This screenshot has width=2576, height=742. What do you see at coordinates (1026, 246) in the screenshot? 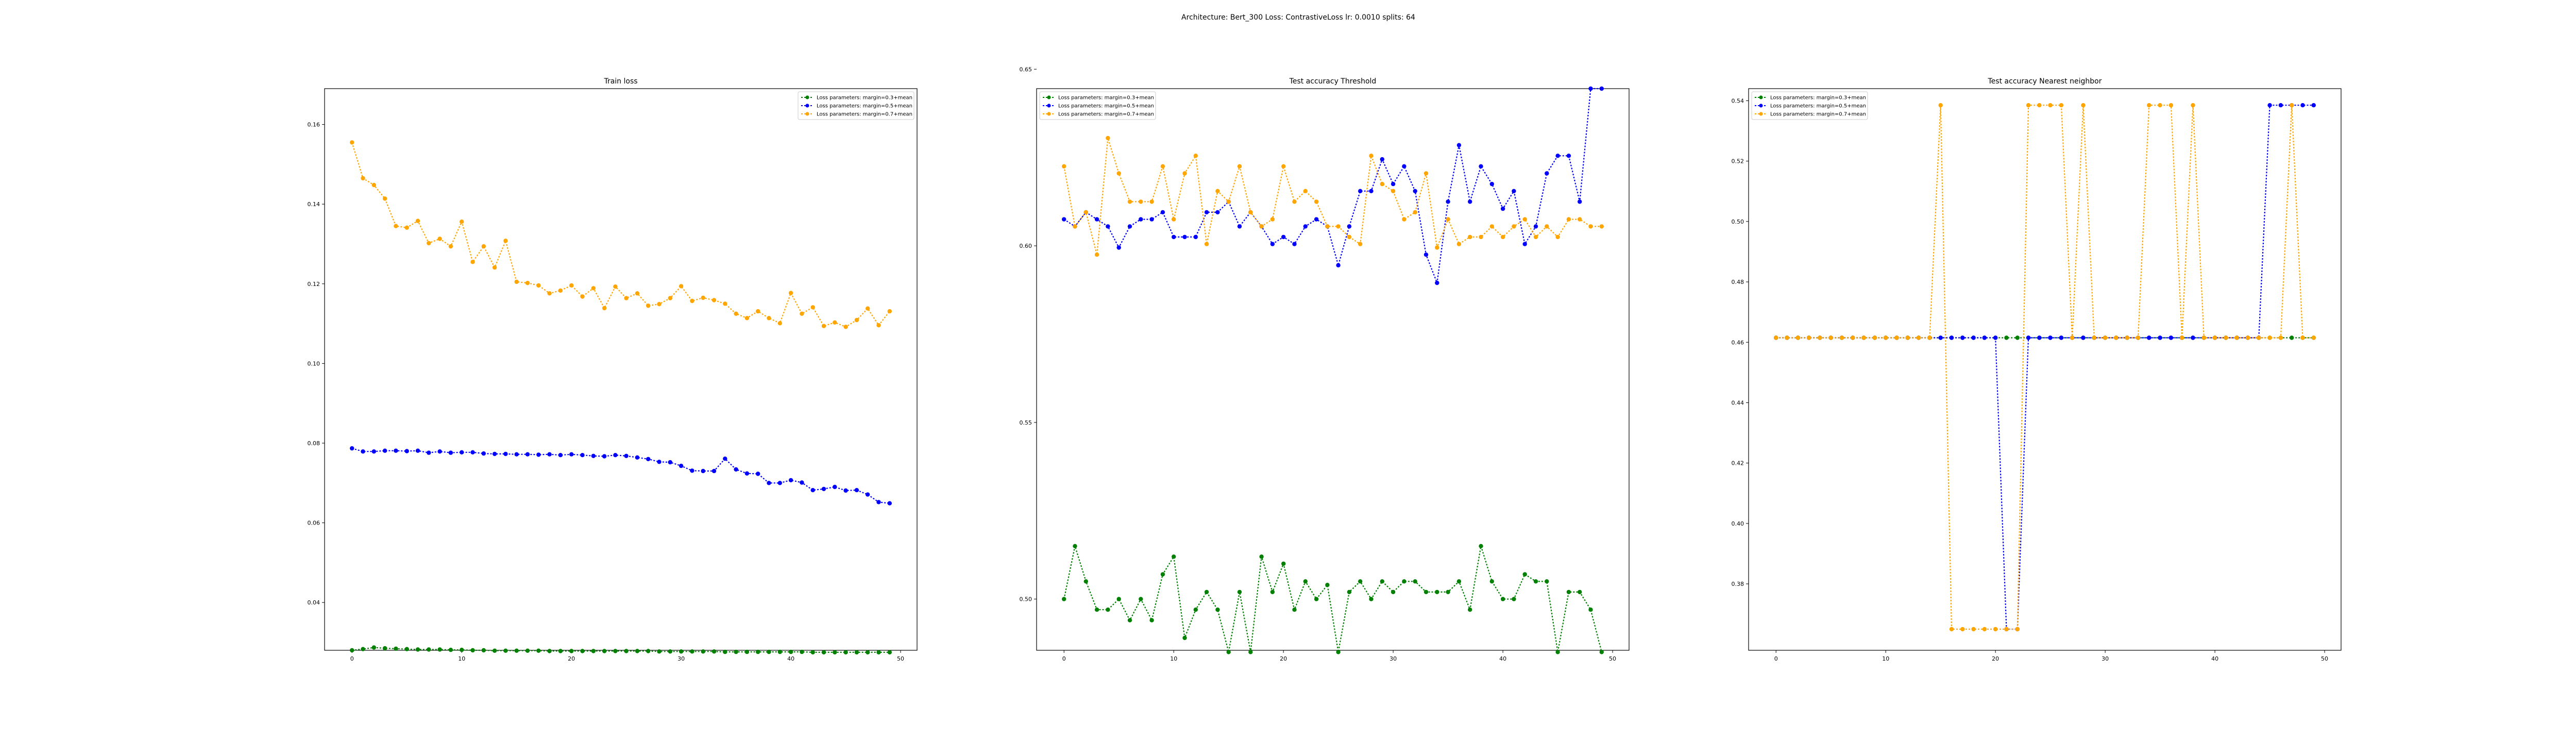
I see `y-tick-label: 0.60` at bounding box center [1026, 246].